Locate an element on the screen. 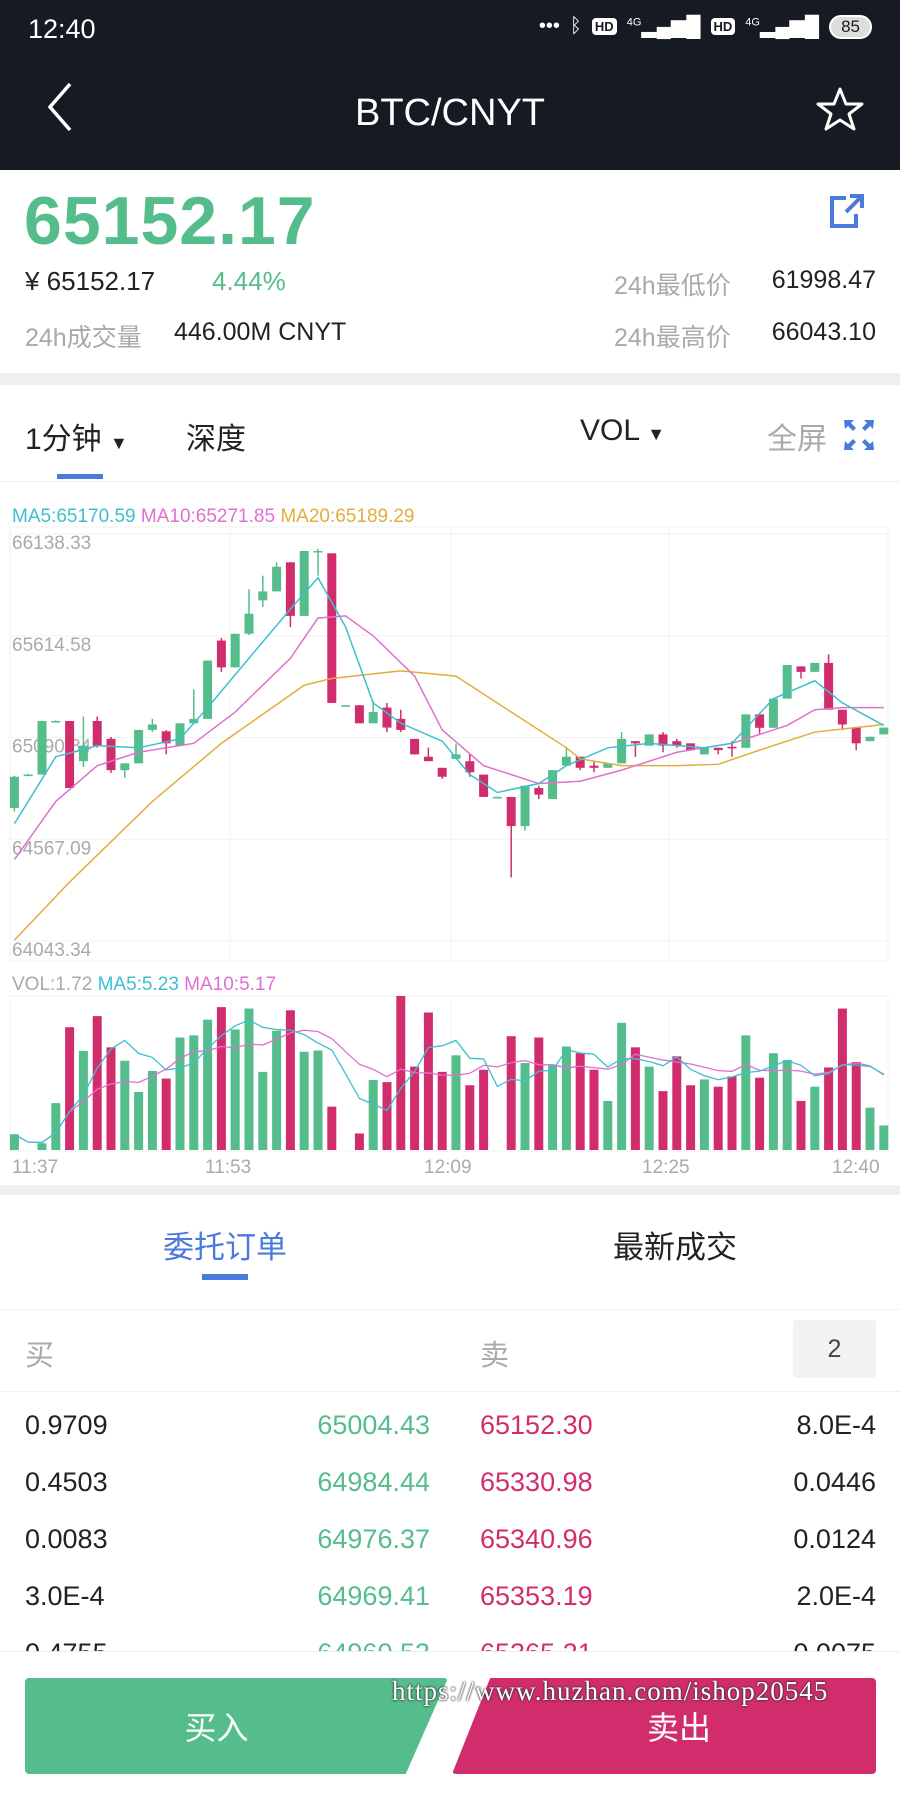 The height and width of the screenshot is (1800, 900). vol-ma5-legend: MA5:5.23 is located at coordinates (138, 984).